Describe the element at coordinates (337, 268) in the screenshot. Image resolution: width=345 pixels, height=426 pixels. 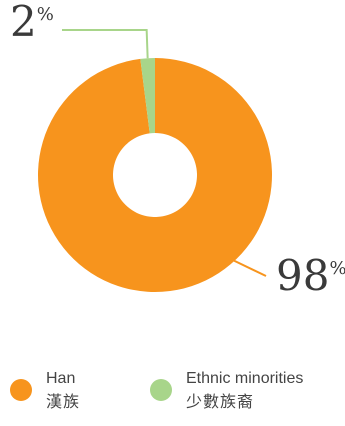
I see `han-percent-sign: %` at that location.